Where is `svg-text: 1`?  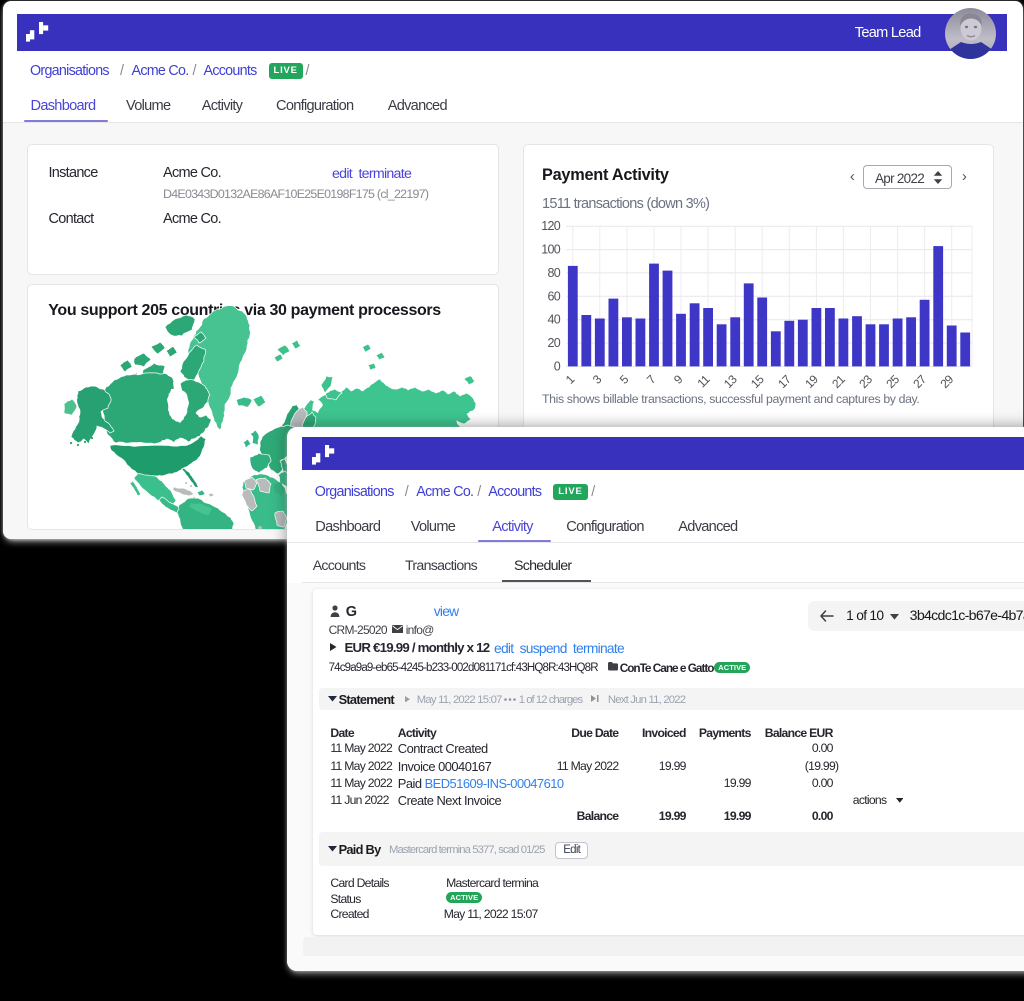
svg-text: 1 is located at coordinates (570, 379).